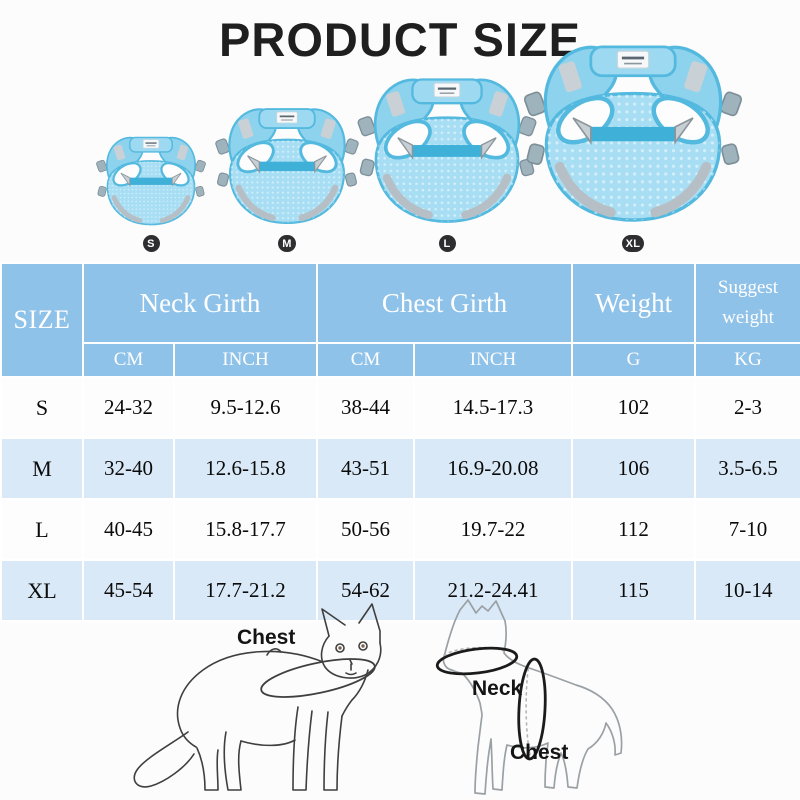 This screenshot has height=800, width=800. Describe the element at coordinates (529, 697) in the screenshot. I see `dog-drawing` at that location.